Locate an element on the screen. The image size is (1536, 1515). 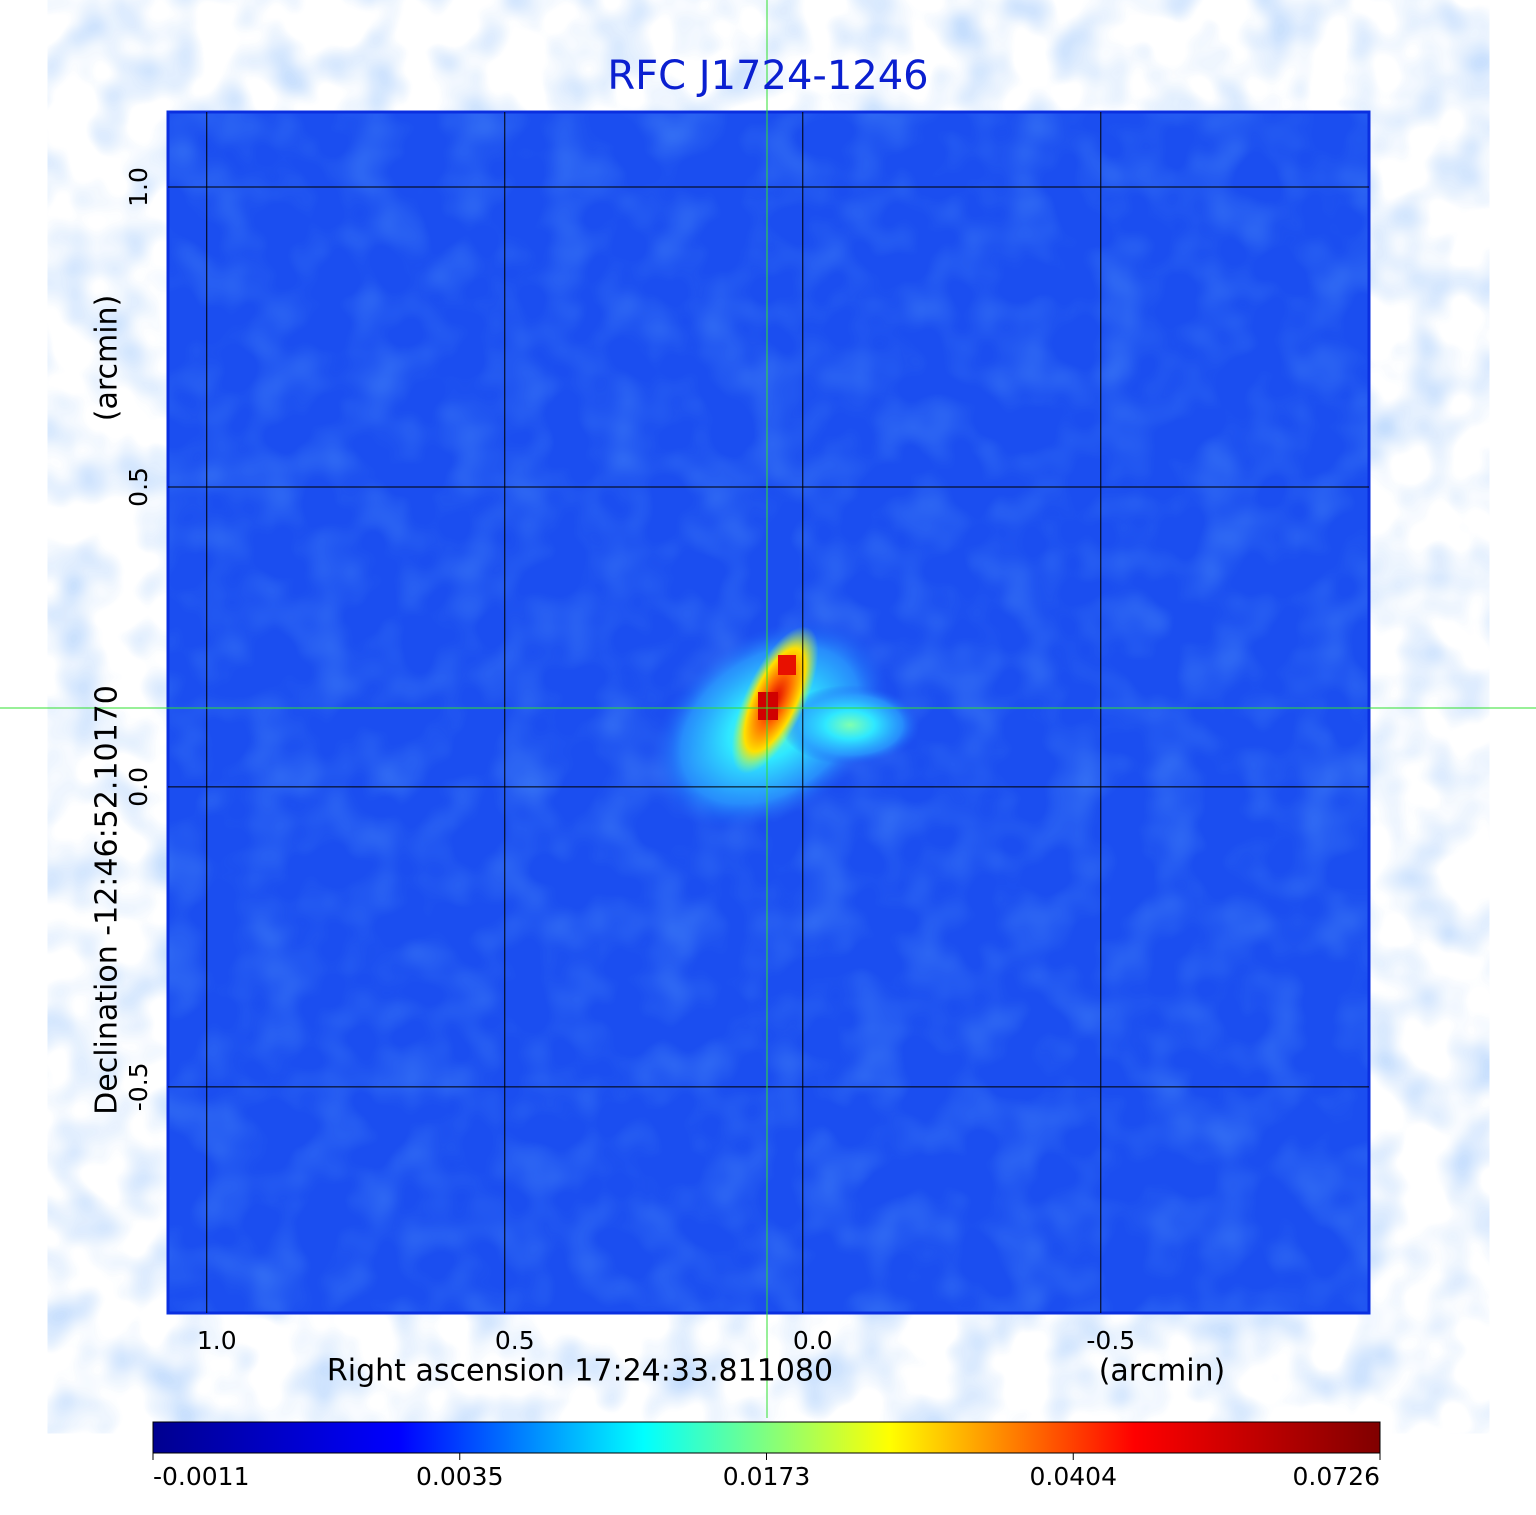
x-axis-label: Right ascension 17:24:33.811080 is located at coordinates (580, 1371).